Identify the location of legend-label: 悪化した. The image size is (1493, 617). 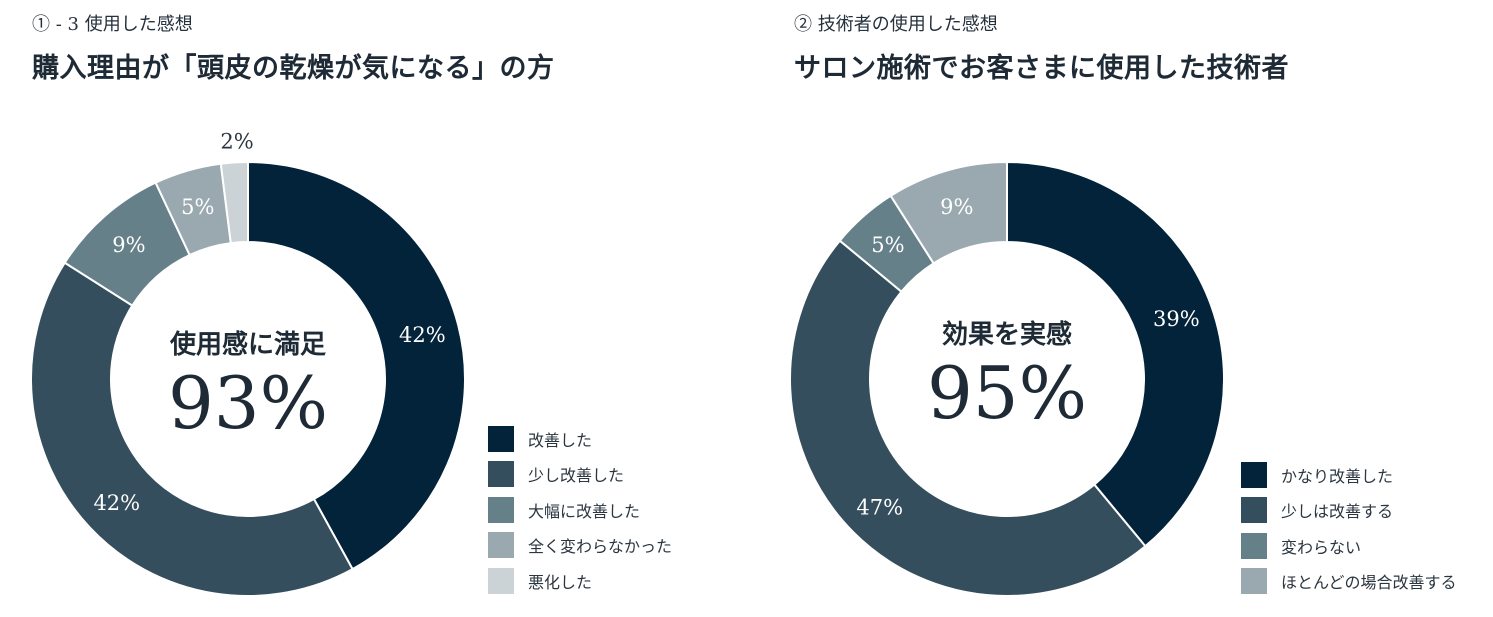
(560, 582).